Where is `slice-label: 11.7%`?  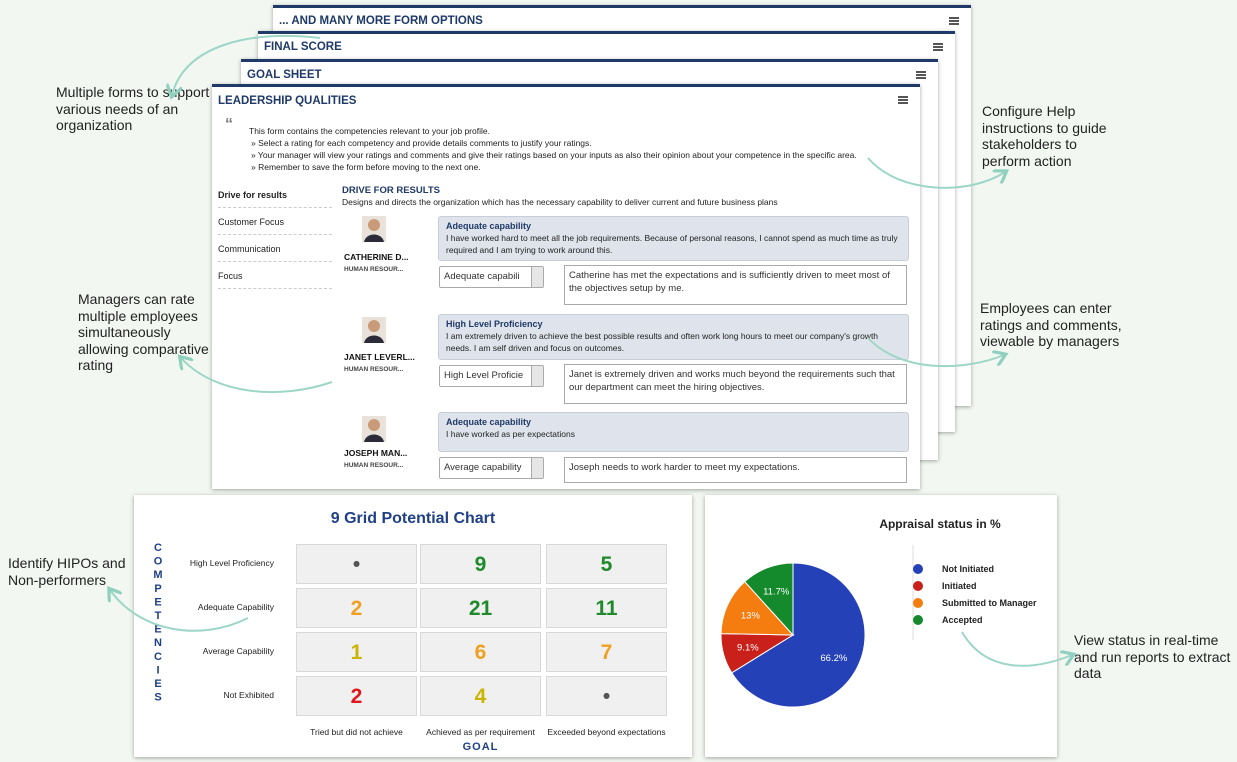
slice-label: 11.7% is located at coordinates (776, 591).